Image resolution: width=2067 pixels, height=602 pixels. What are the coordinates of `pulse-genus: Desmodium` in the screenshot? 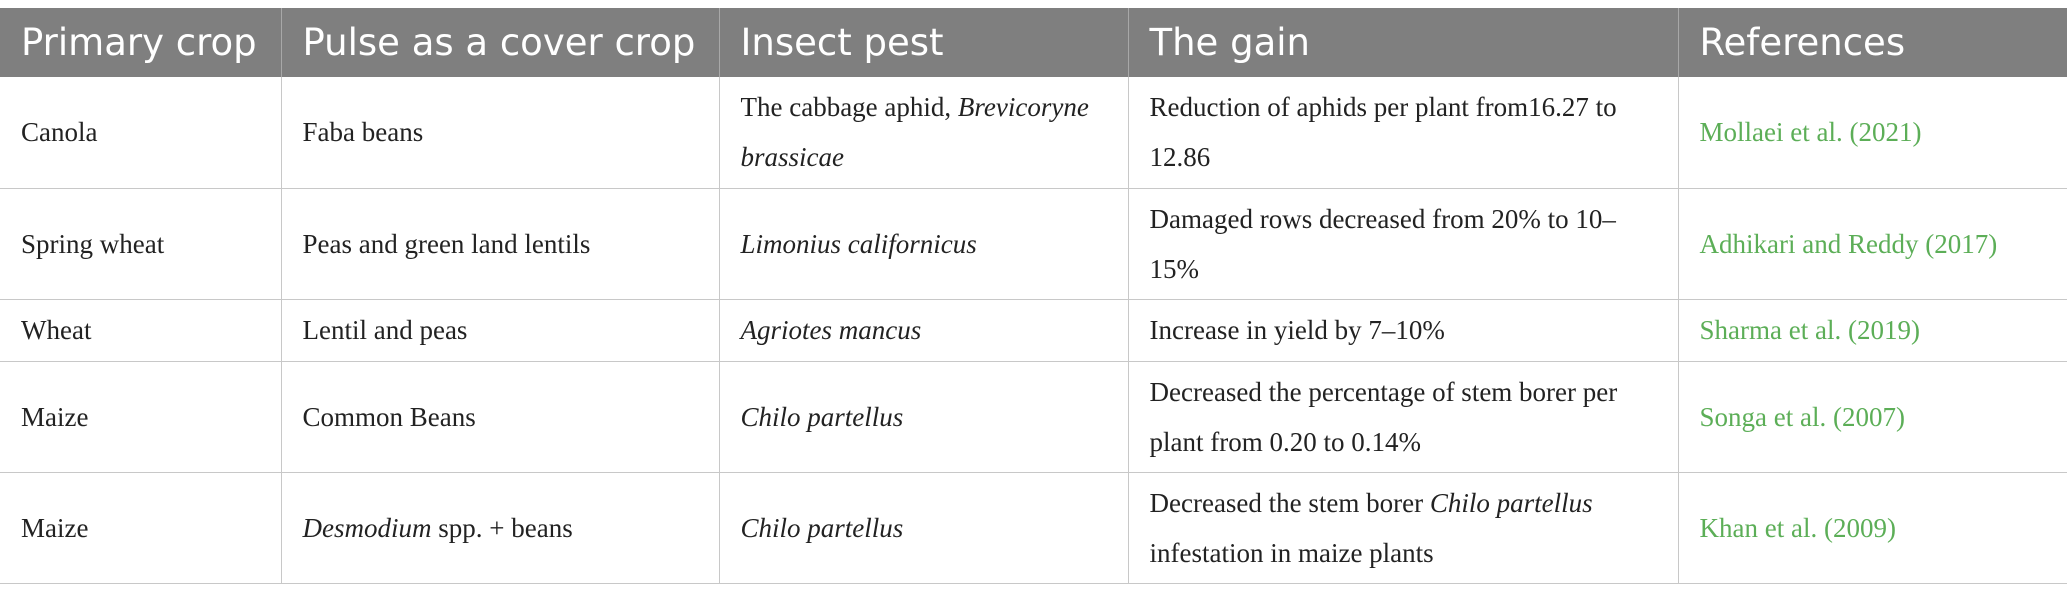 It's located at (367, 527).